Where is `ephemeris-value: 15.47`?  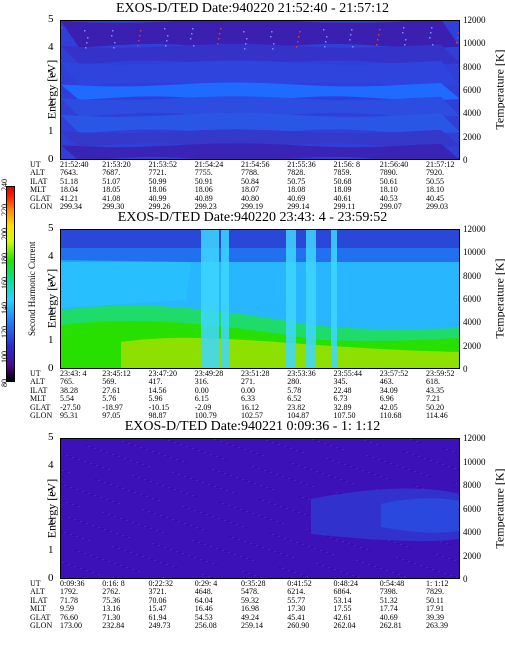 ephemeris-value: 15.47 is located at coordinates (157, 609).